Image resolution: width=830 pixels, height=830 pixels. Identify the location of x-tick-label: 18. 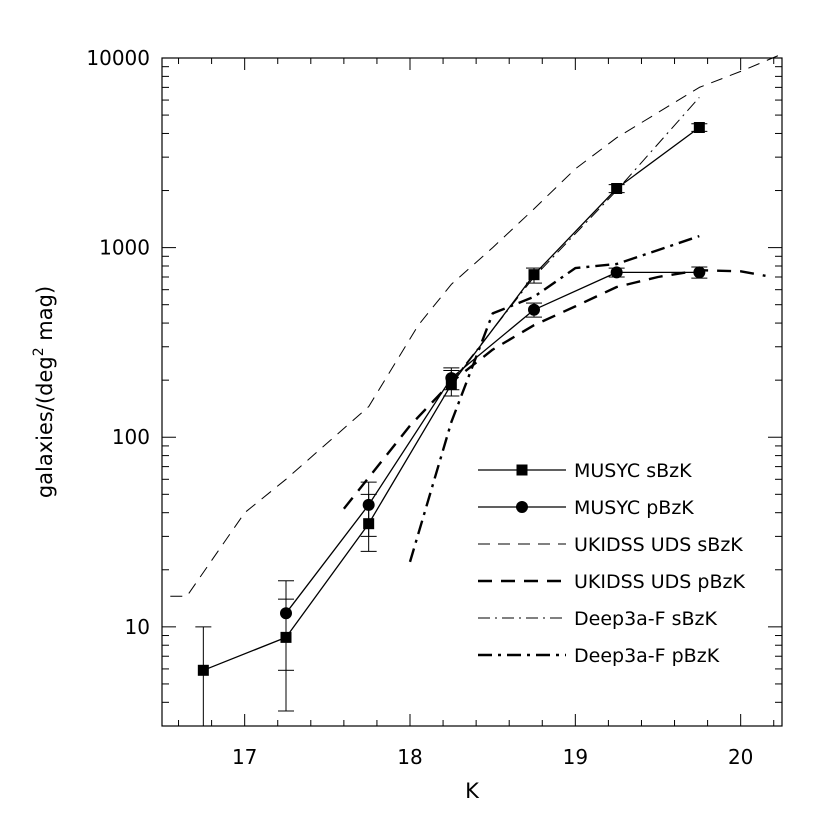
(409, 757).